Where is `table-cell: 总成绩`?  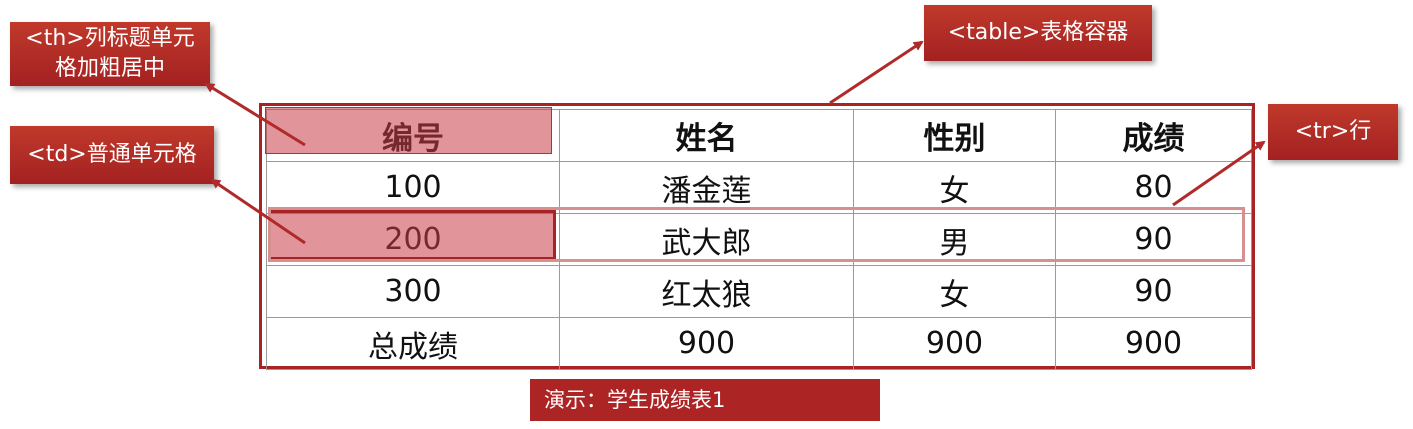 table-cell: 总成绩 is located at coordinates (413, 343).